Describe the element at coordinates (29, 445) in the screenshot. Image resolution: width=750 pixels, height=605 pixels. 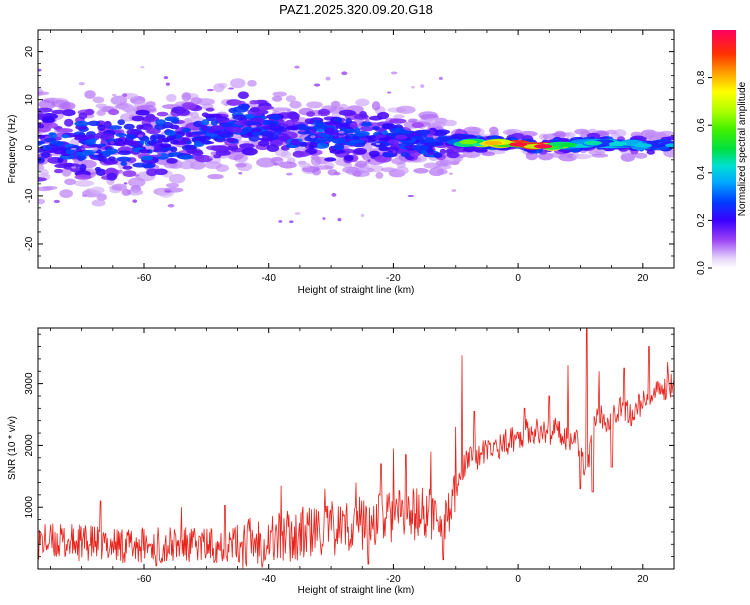
I see `y-tick-label: 2000` at that location.